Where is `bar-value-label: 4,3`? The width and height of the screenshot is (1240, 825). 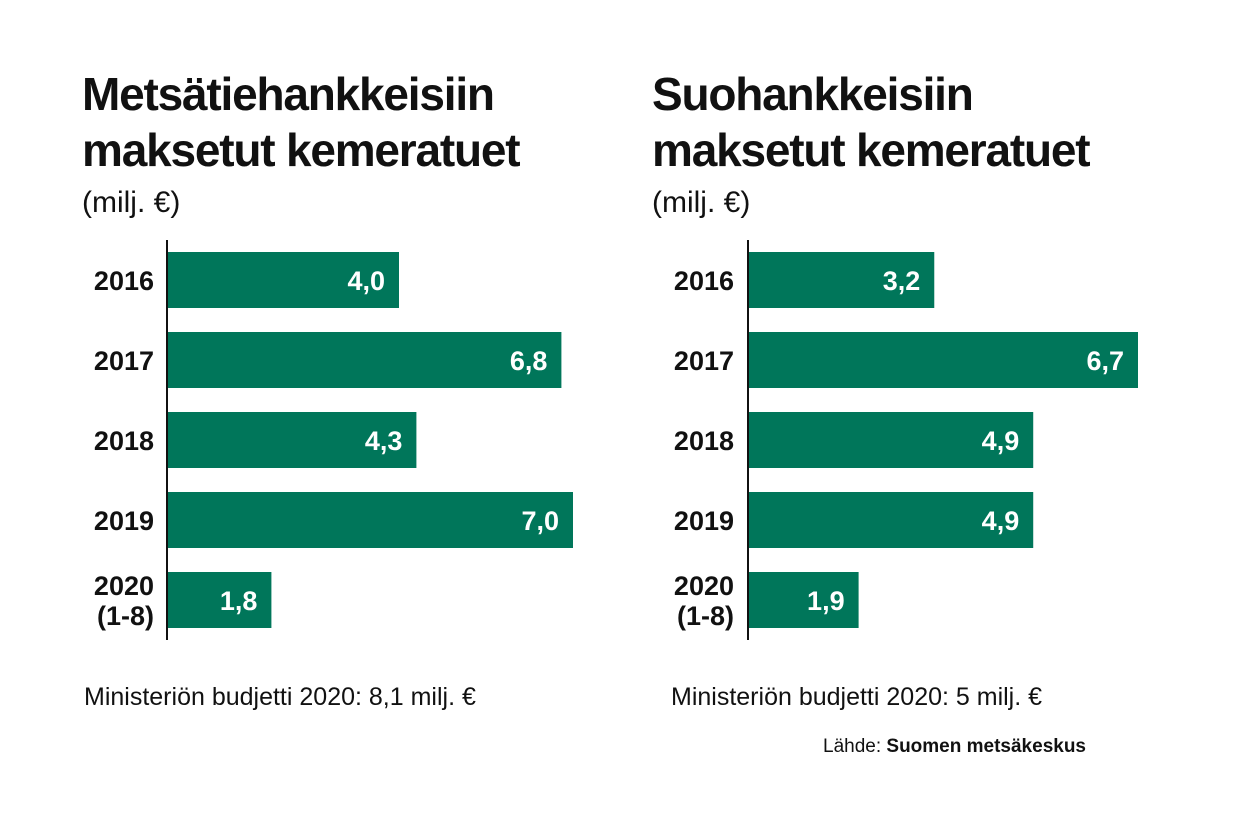 bar-value-label: 4,3 is located at coordinates (384, 441).